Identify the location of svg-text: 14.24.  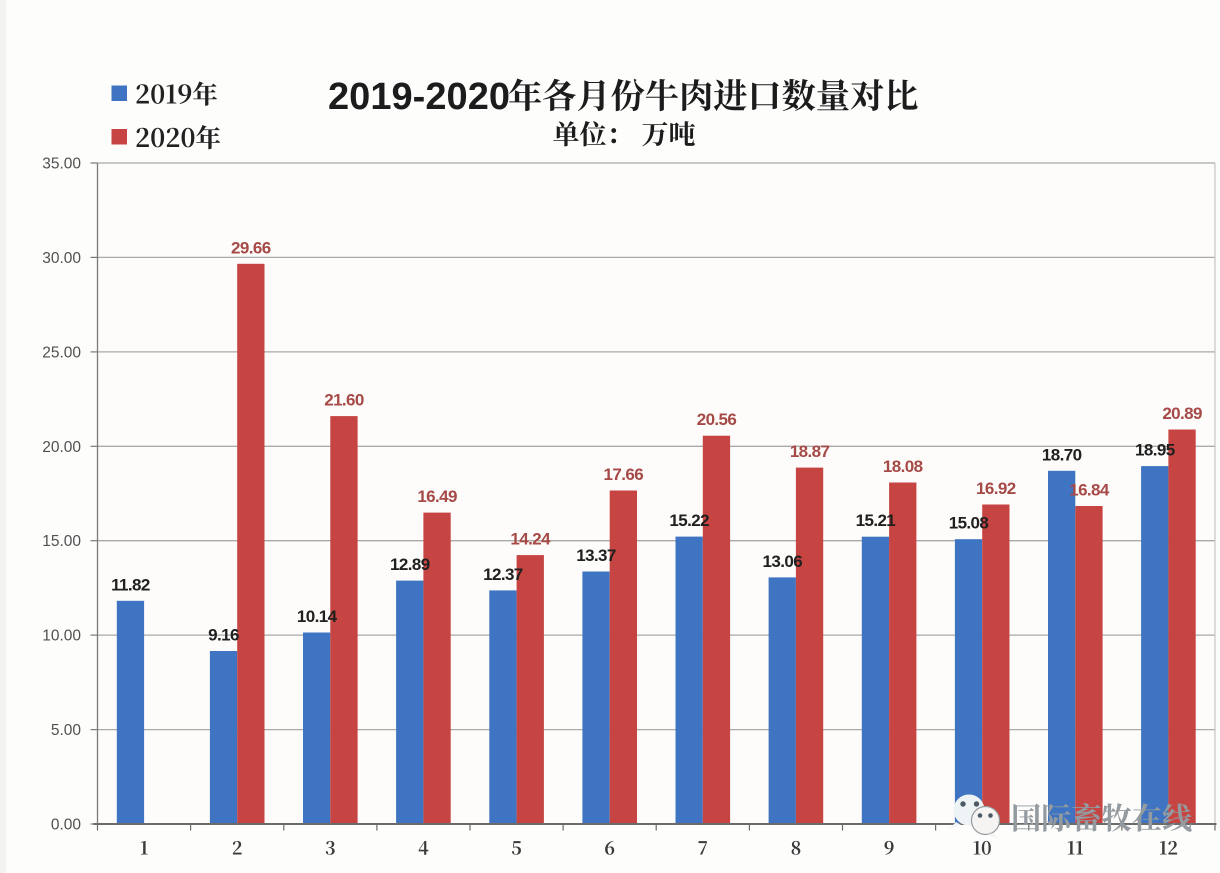
(530, 539).